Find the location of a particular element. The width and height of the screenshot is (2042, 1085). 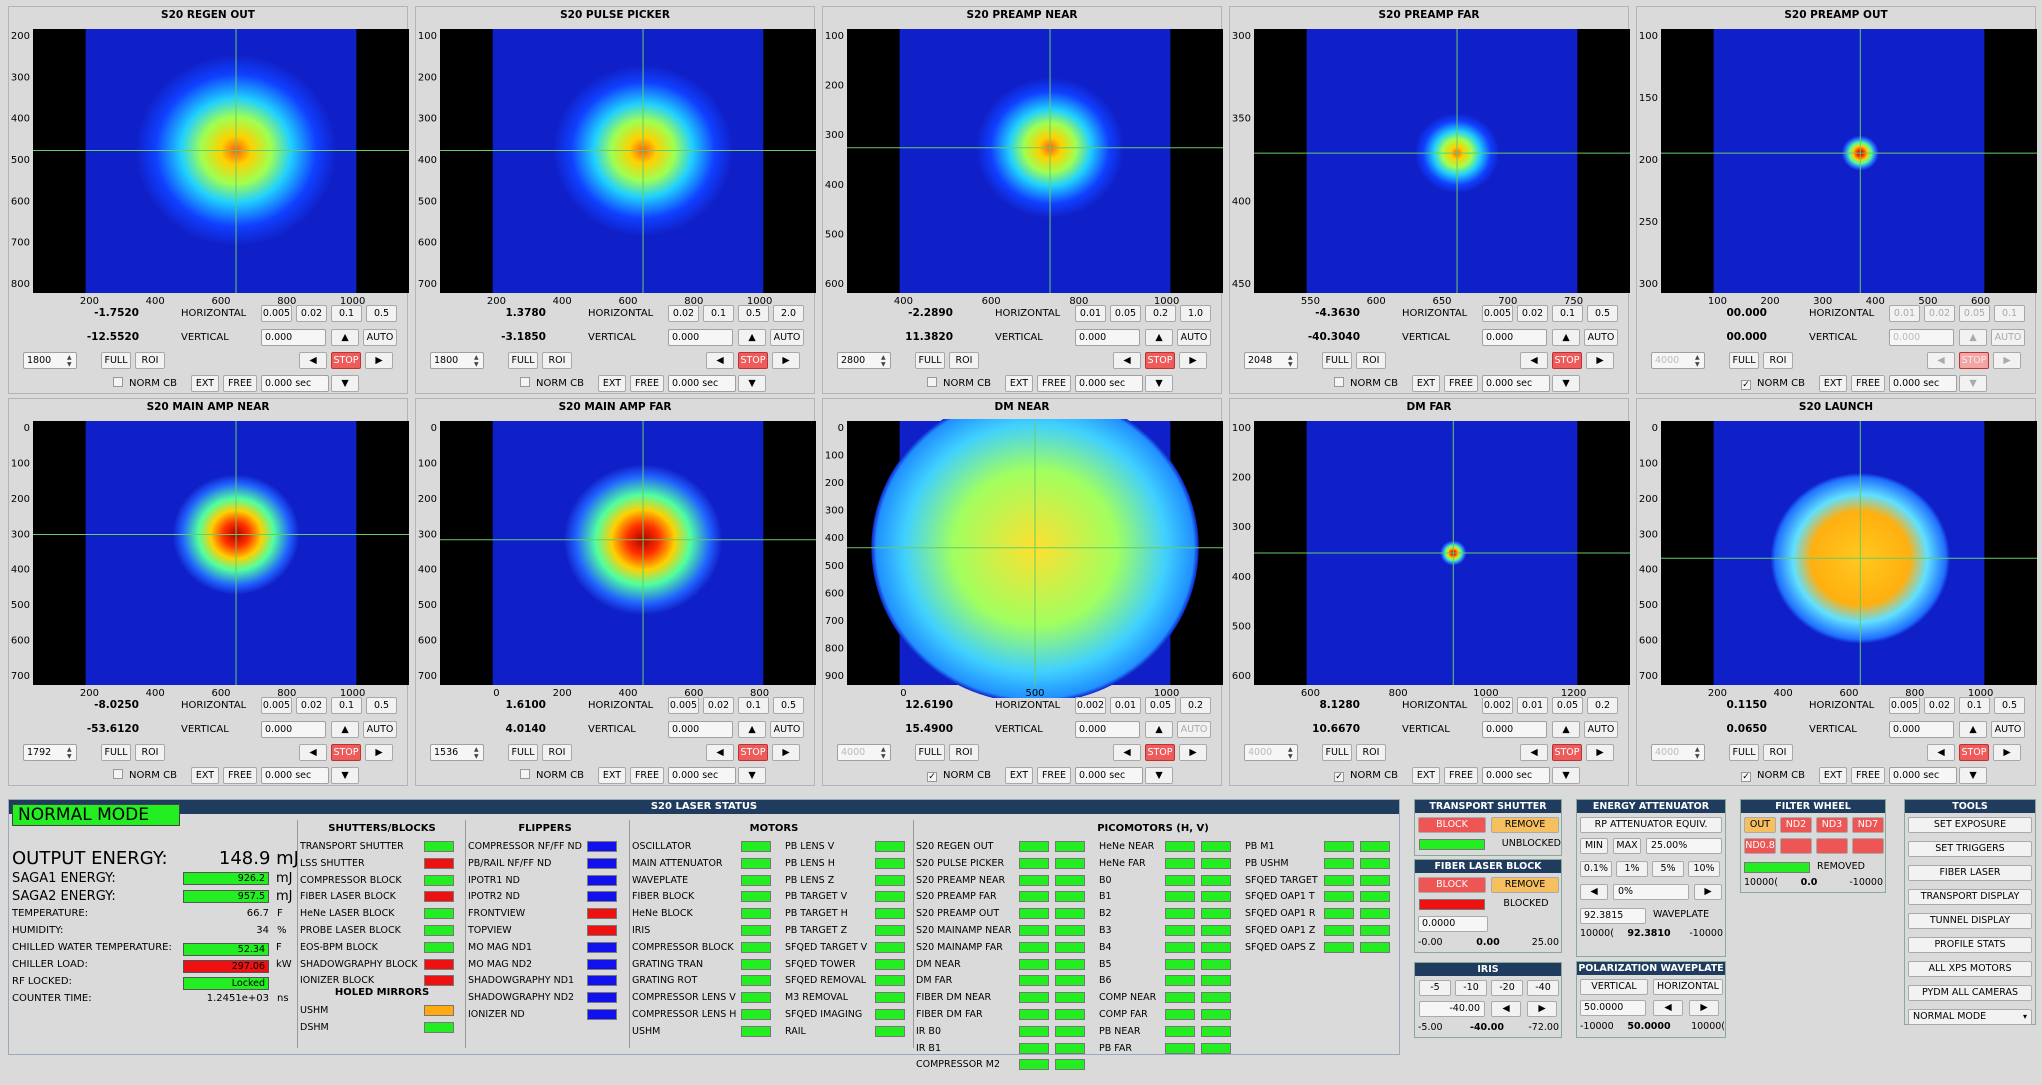

tool-button: SET TRIGGERS is located at coordinates (1970, 849).